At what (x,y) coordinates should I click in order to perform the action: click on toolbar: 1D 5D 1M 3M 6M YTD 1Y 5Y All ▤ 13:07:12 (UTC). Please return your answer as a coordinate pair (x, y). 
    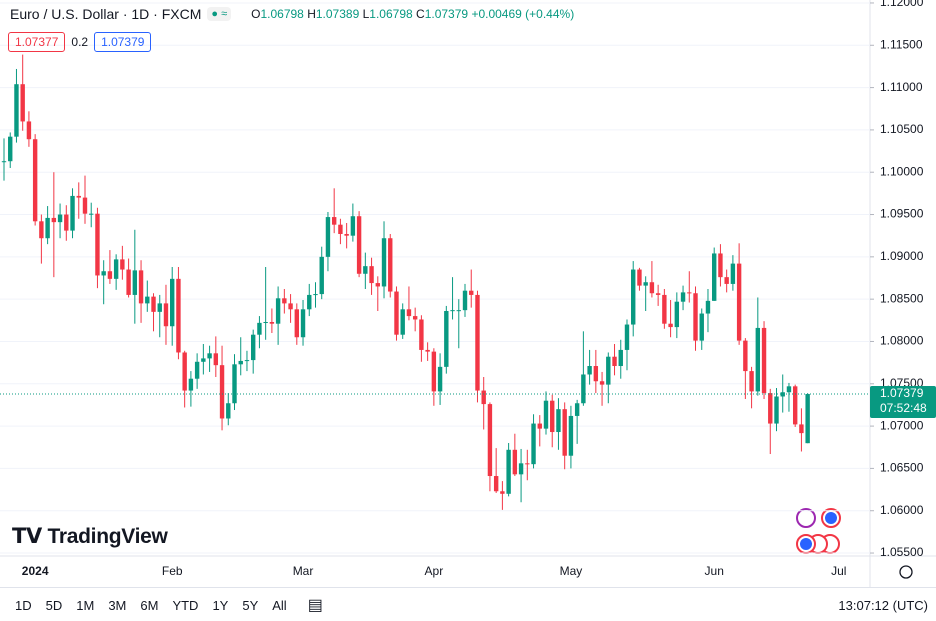
    Looking at the image, I should click on (468, 604).